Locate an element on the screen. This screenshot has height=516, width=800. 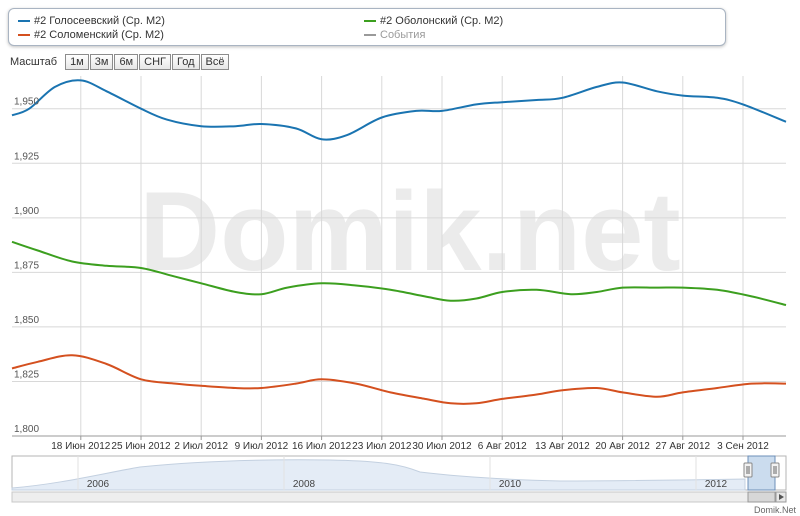
x-tick-label: 3 Сен 2012 is located at coordinates (743, 446).